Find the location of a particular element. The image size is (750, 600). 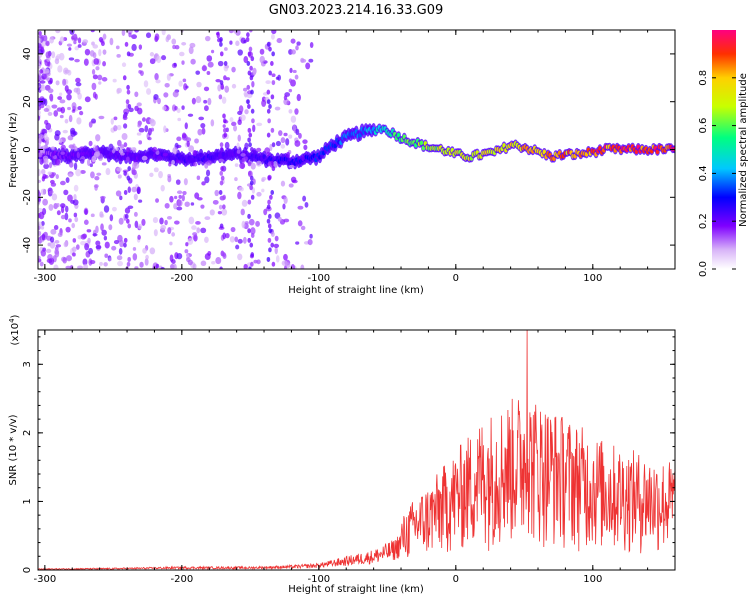

snr-y-label: SNR (10 * v/v) is located at coordinates (13, 449).